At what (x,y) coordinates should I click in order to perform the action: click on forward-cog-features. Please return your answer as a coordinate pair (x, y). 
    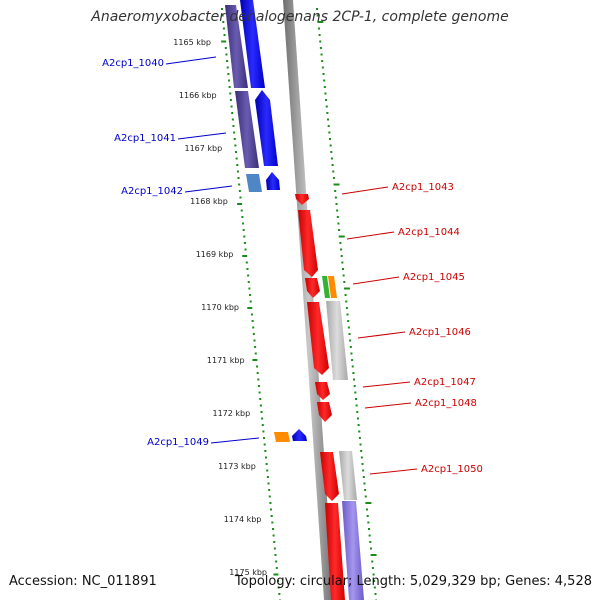
    Looking at the image, I should click on (343, 438).